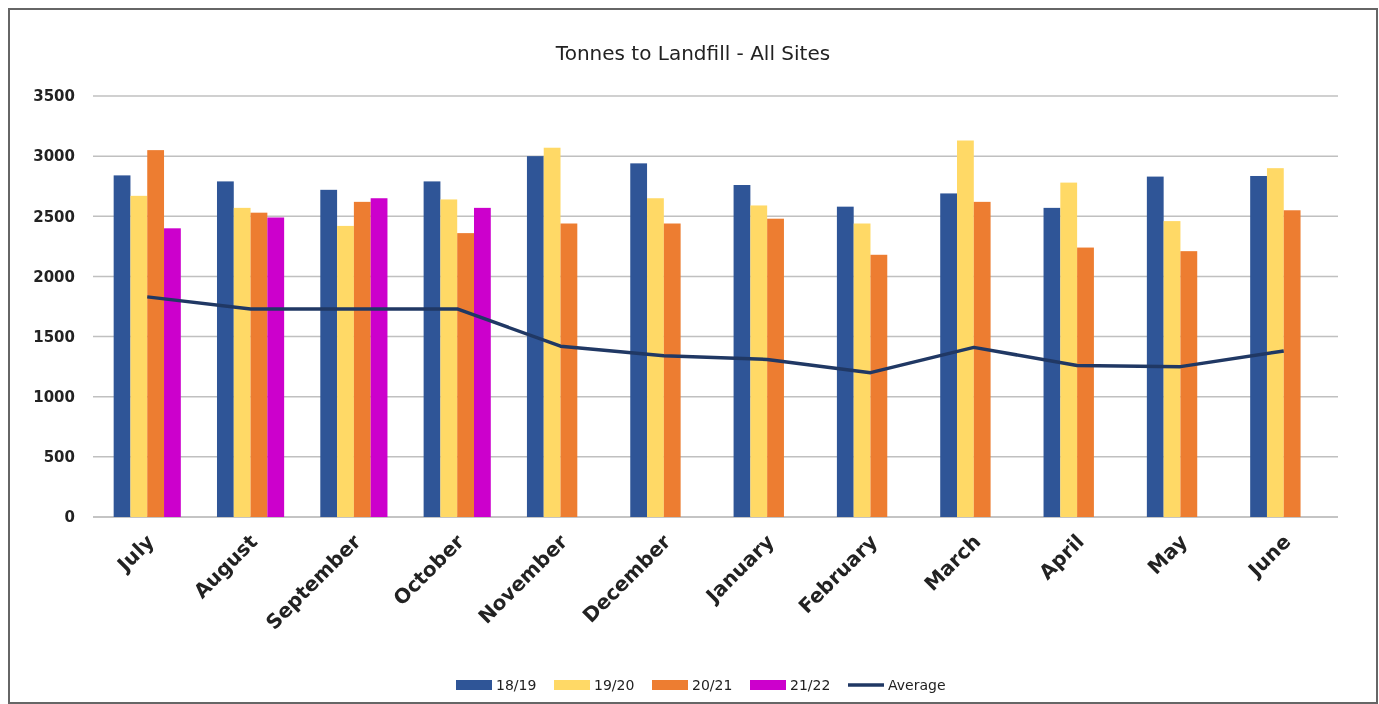 The height and width of the screenshot is (704, 1379). What do you see at coordinates (59, 457) in the screenshot?
I see `y-tick-label: 500` at bounding box center [59, 457].